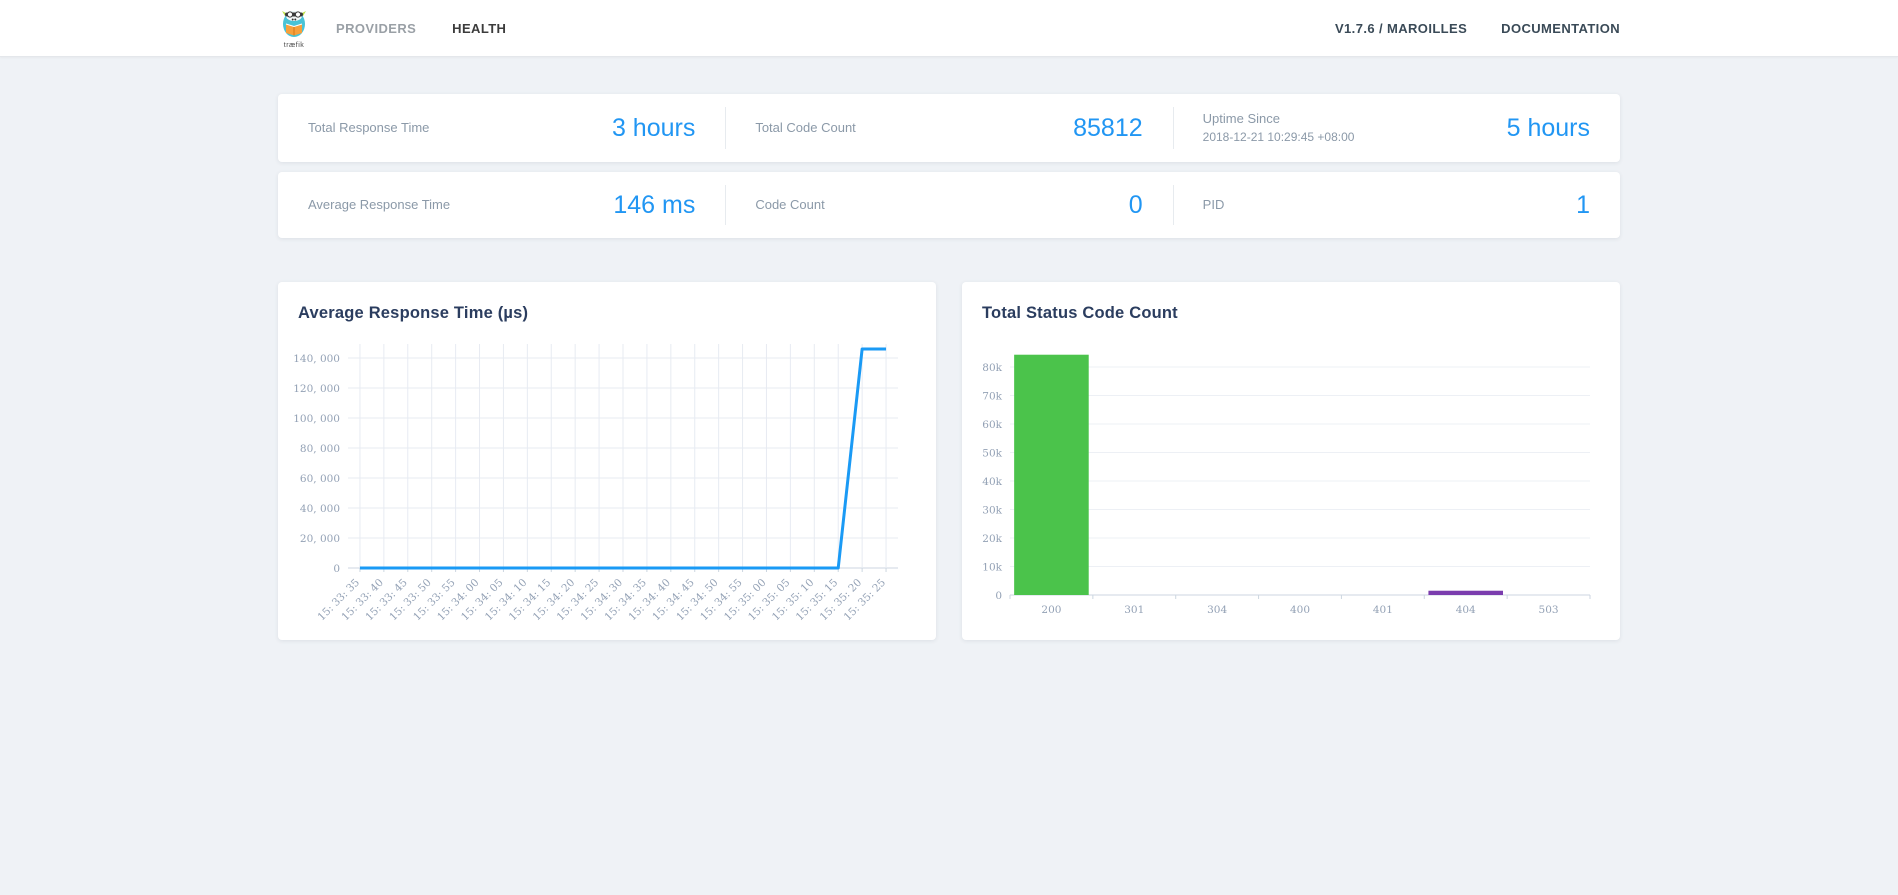 The width and height of the screenshot is (1898, 895). I want to click on version-link: V1.7.6 / MAROILLES, so click(1401, 28).